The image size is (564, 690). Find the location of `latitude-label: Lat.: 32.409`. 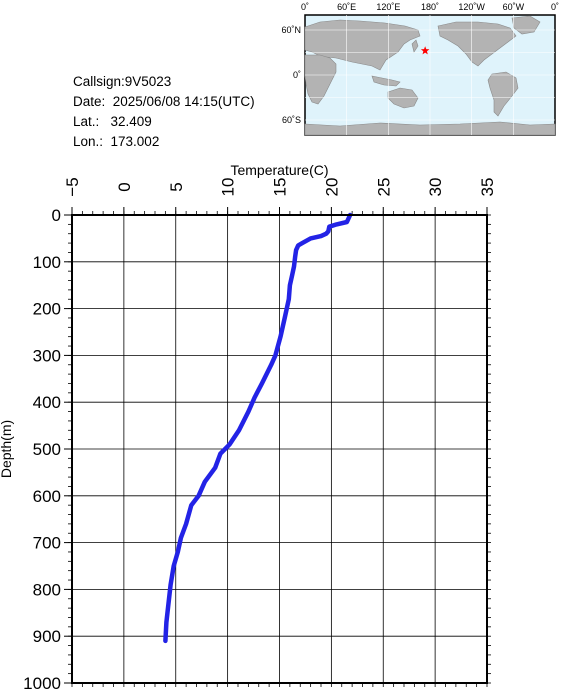

latitude-label: Lat.: 32.409 is located at coordinates (112, 121).